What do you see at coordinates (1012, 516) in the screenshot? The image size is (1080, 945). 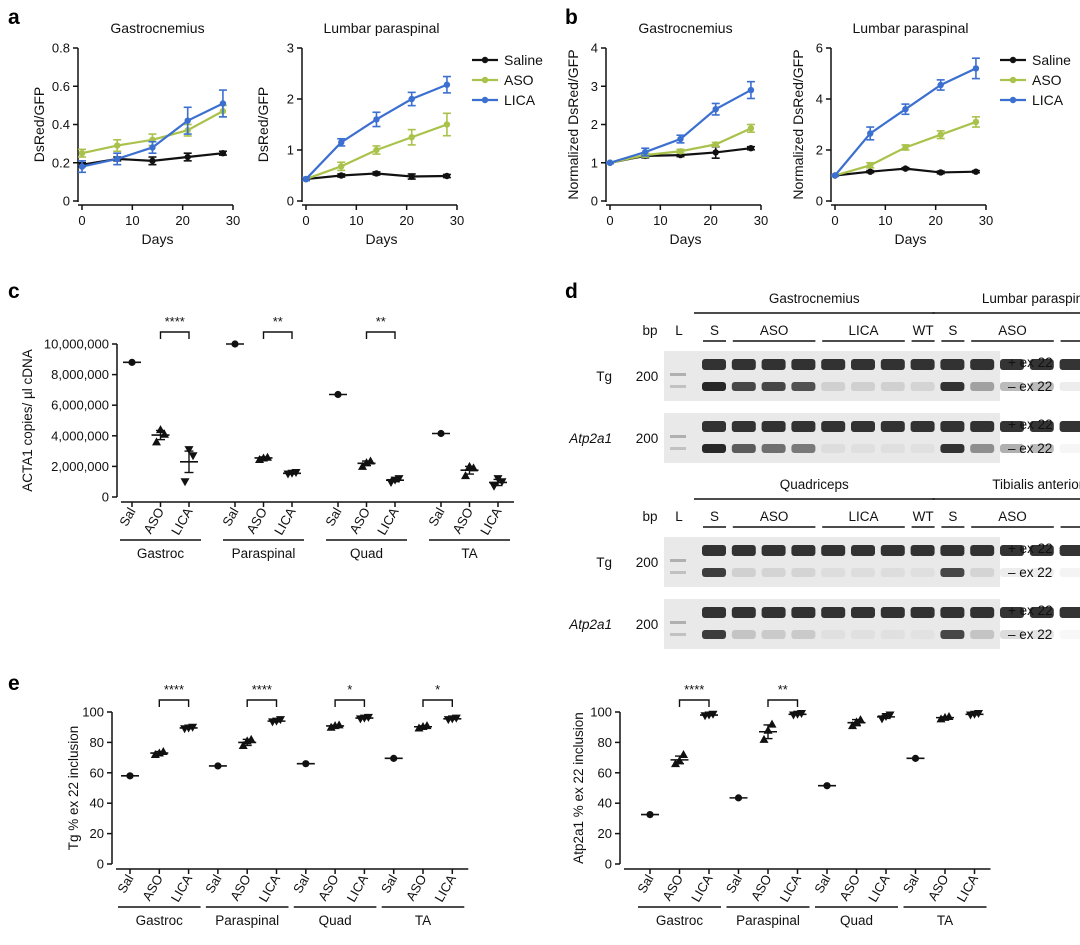 I see `gel-lane-label: ASO` at bounding box center [1012, 516].